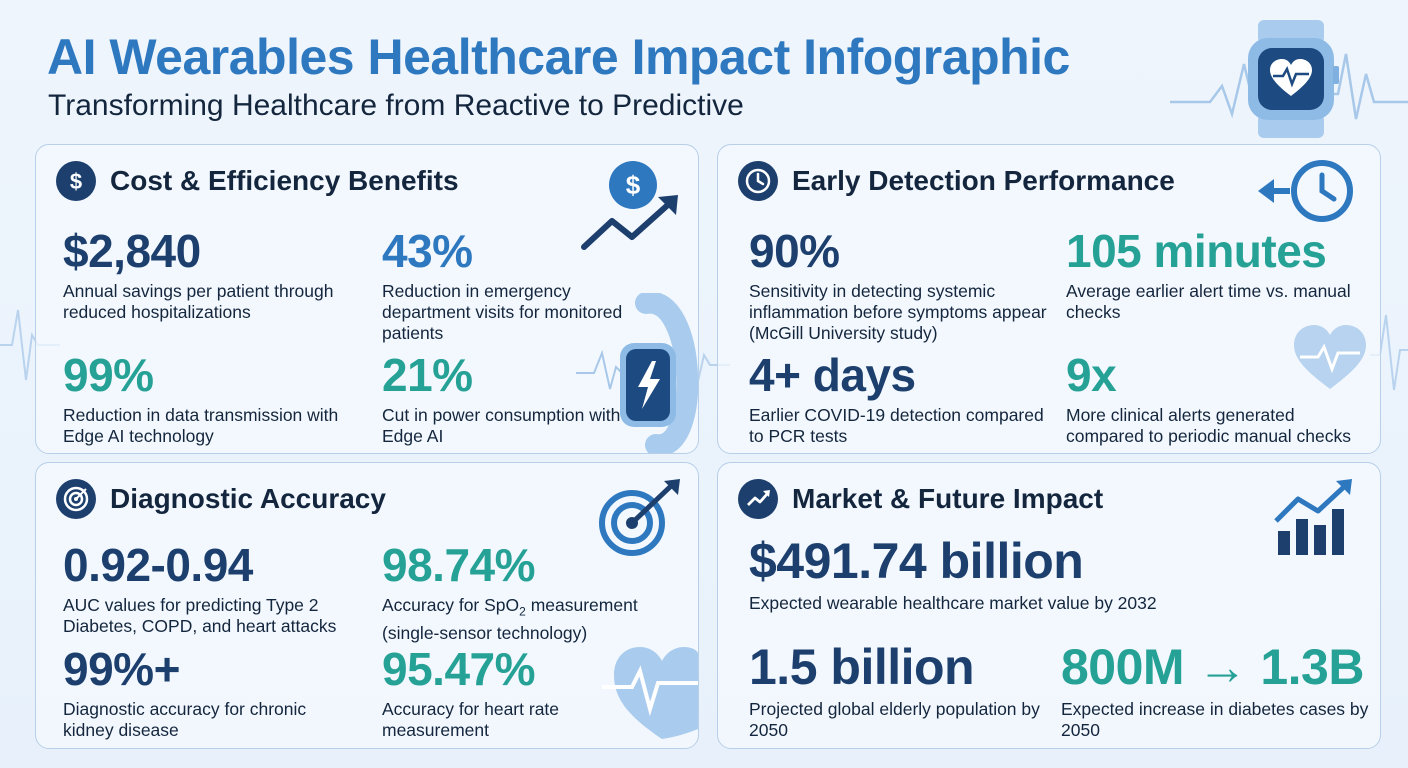 The image size is (1408, 768). Describe the element at coordinates (862, 667) in the screenshot. I see `elderly-population-value: 1.5 billion` at that location.